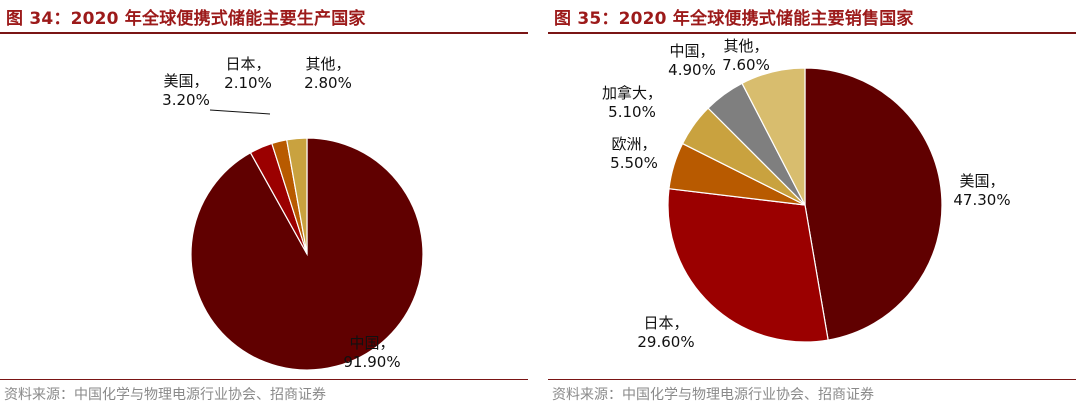 The height and width of the screenshot is (416, 1080). What do you see at coordinates (692, 70) in the screenshot?
I see `slice-label-value: 4.90%` at bounding box center [692, 70].